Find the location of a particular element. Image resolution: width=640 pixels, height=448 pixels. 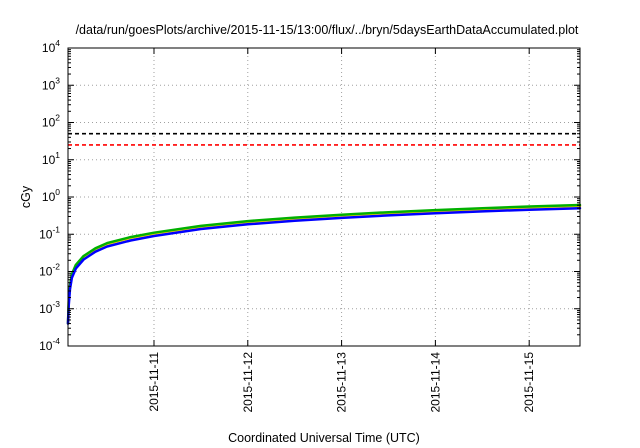

x-tick-label: 2015-11-15 is located at coordinates (529, 382).